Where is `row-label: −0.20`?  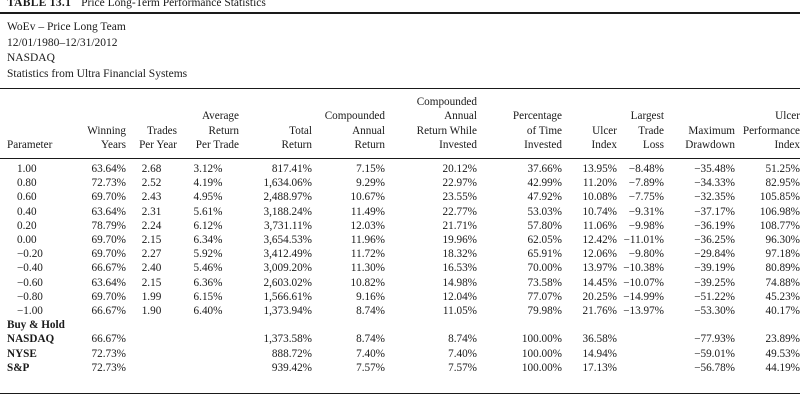 row-label: −0.20 is located at coordinates (30, 254).